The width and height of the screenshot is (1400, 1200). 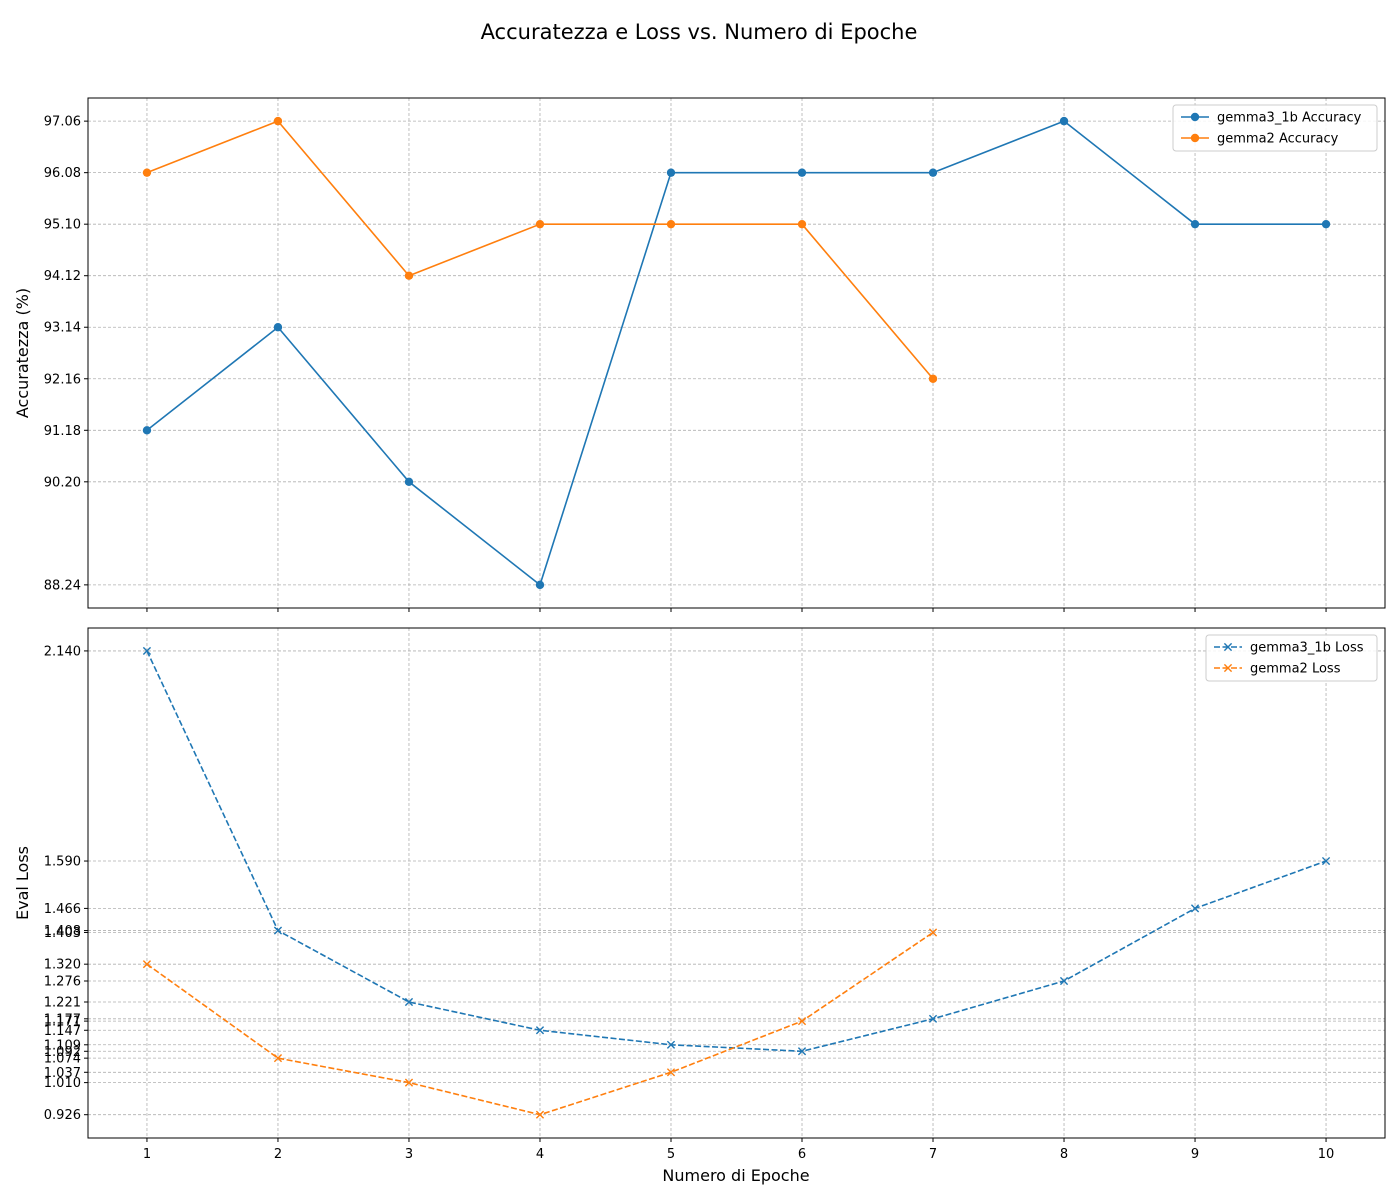 I want to click on x-tick-label: 4, so click(x=540, y=1154).